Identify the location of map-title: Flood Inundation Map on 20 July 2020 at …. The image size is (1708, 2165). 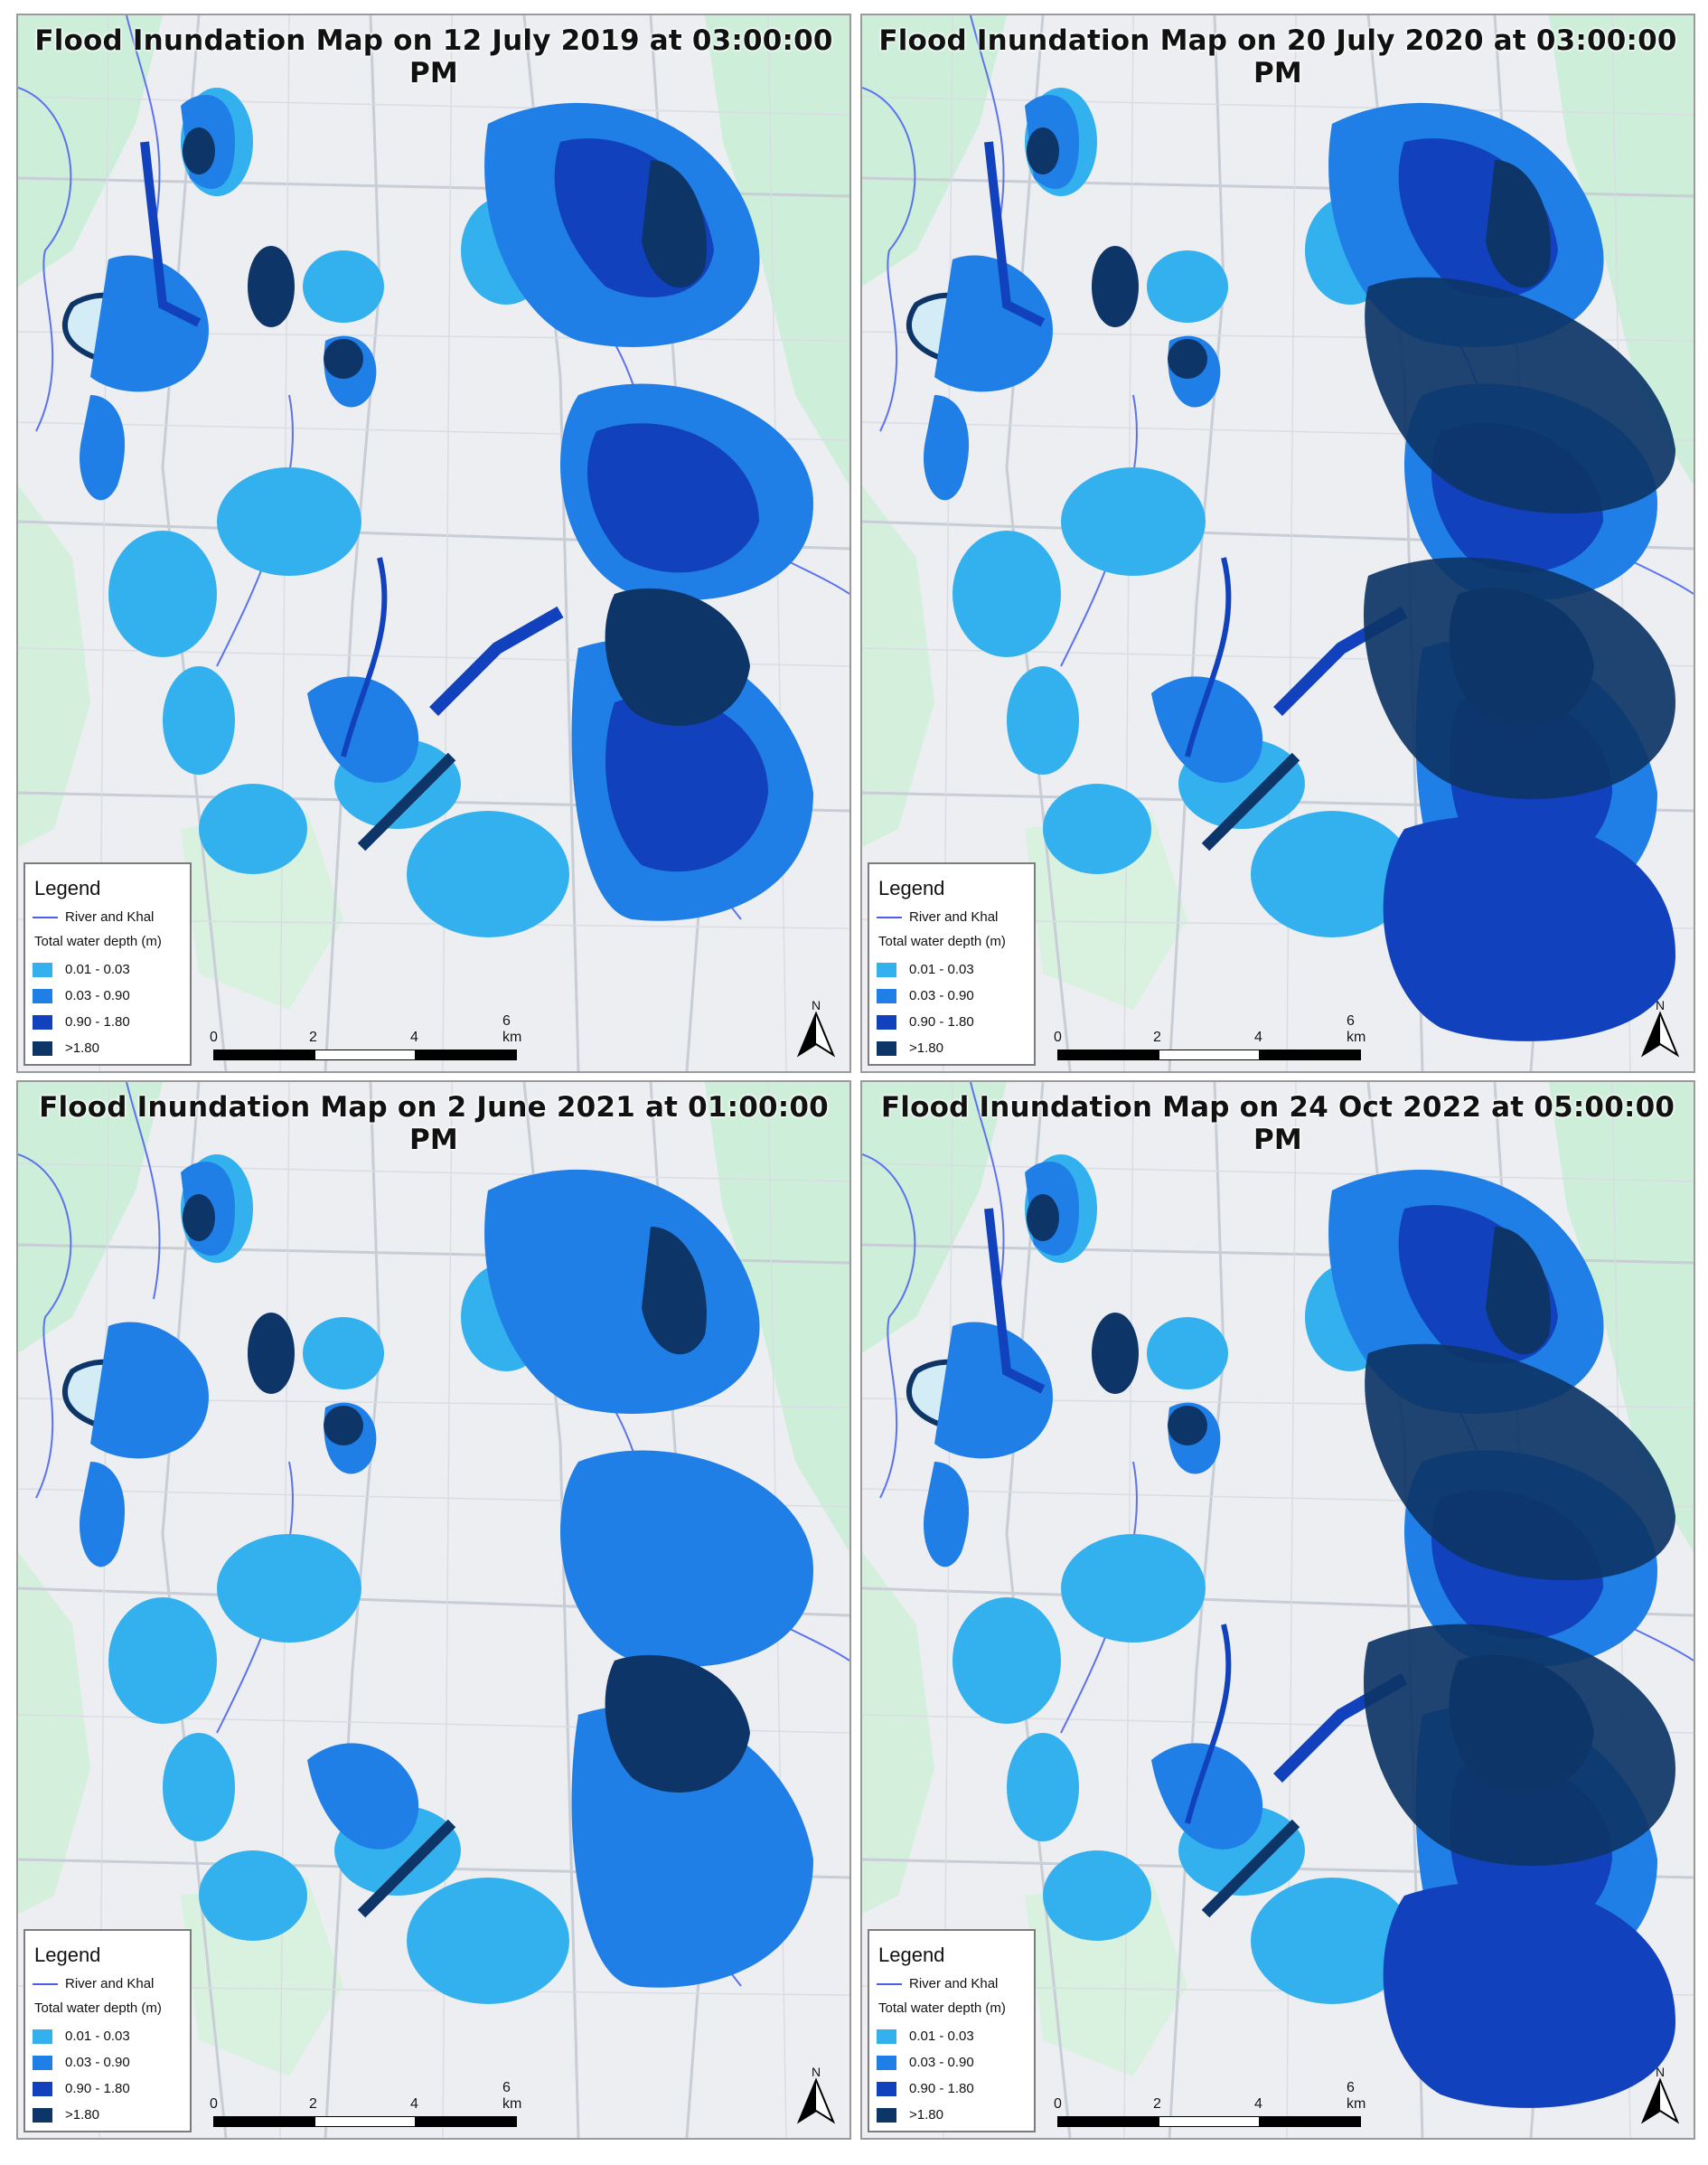
(1277, 57).